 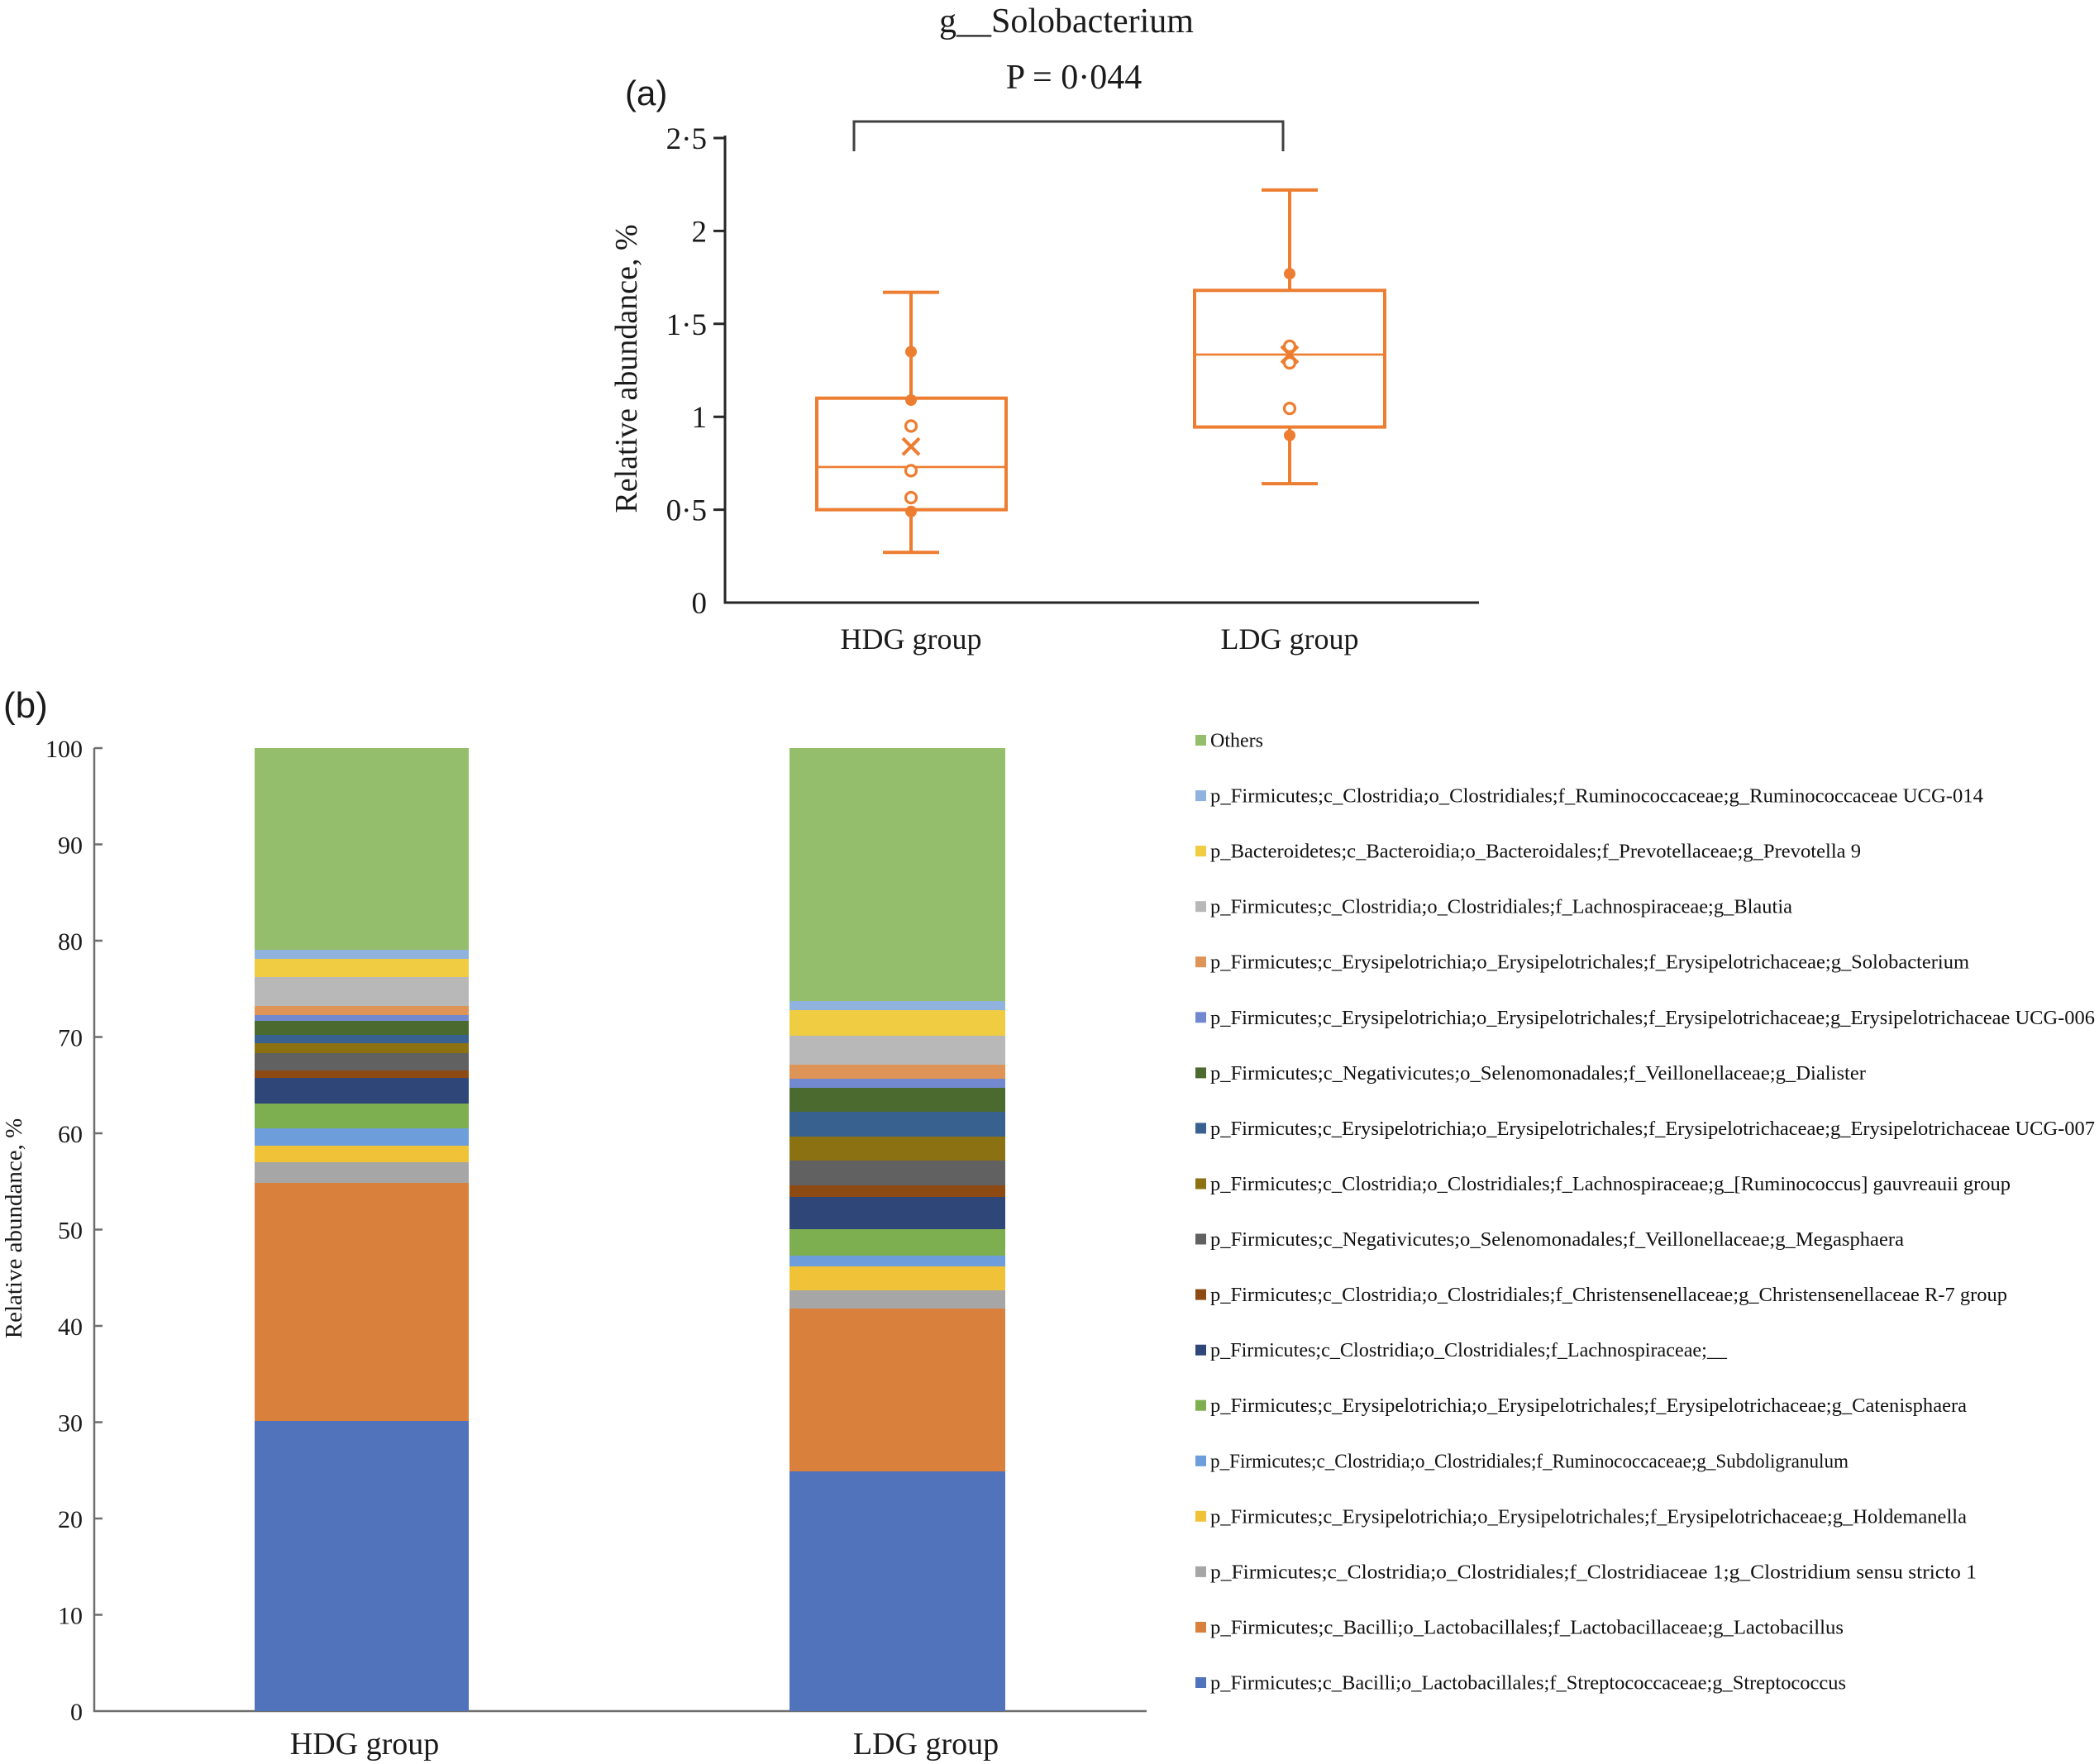 What do you see at coordinates (25, 706) in the screenshot?
I see `svg-text: (b)` at bounding box center [25, 706].